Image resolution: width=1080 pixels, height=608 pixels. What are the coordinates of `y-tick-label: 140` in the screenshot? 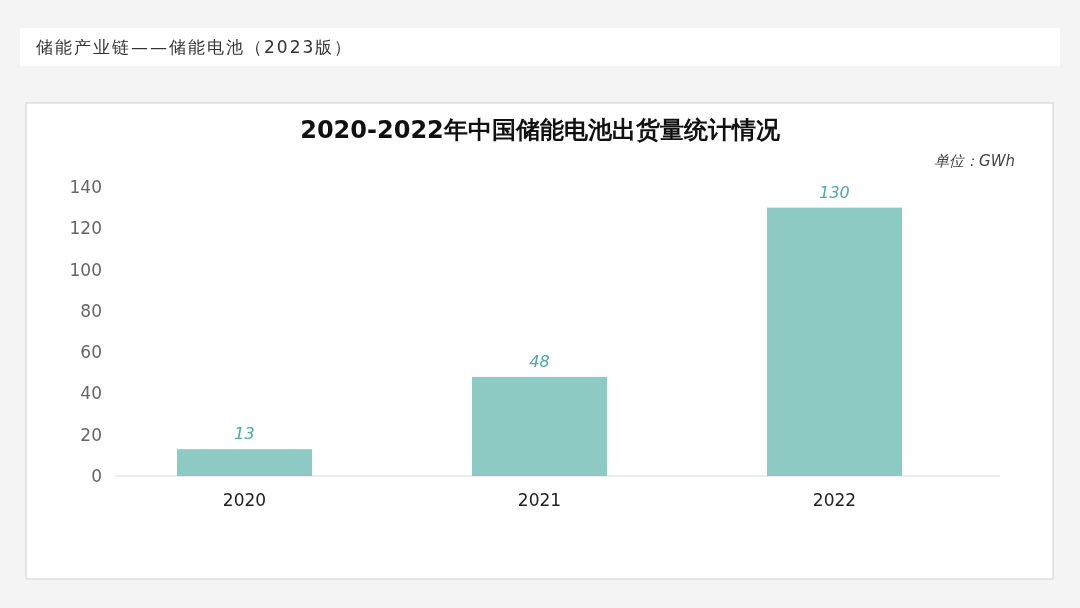 It's located at (85, 187).